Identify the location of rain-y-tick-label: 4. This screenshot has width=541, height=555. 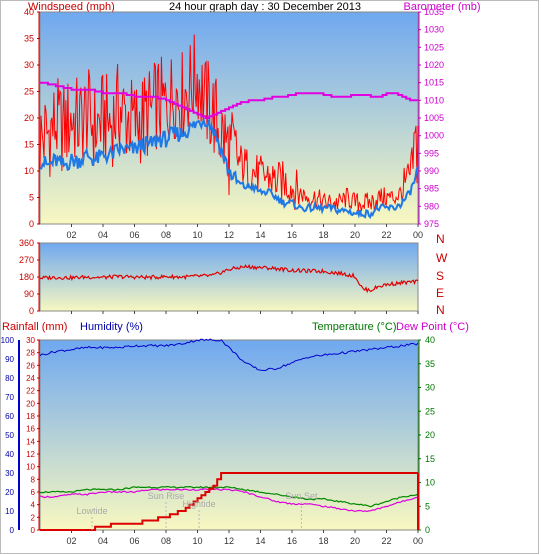
(33, 505).